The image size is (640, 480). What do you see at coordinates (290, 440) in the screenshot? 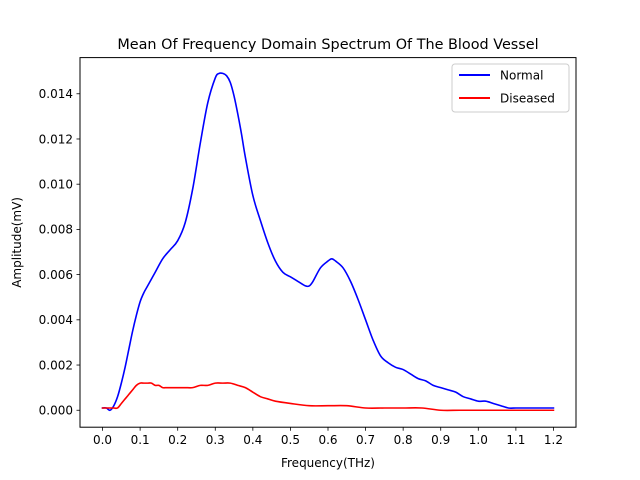
I see `x-tick-label: 0.5` at bounding box center [290, 440].